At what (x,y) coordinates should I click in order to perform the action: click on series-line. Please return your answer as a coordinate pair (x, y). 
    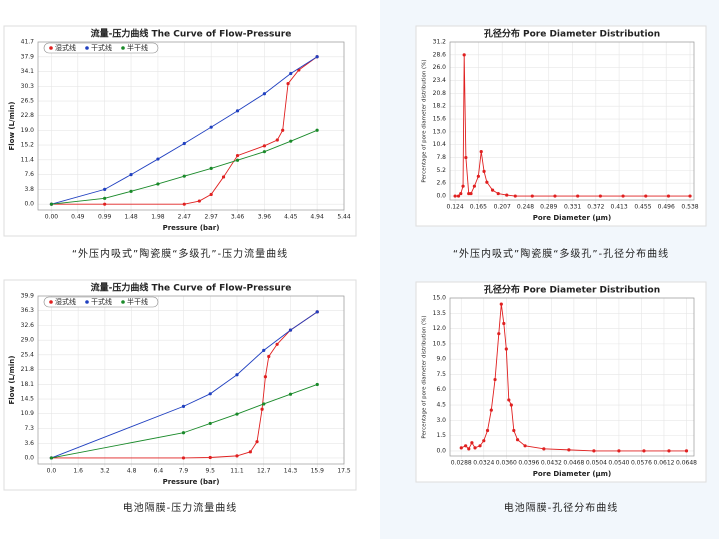
    Looking at the image, I should click on (184, 385).